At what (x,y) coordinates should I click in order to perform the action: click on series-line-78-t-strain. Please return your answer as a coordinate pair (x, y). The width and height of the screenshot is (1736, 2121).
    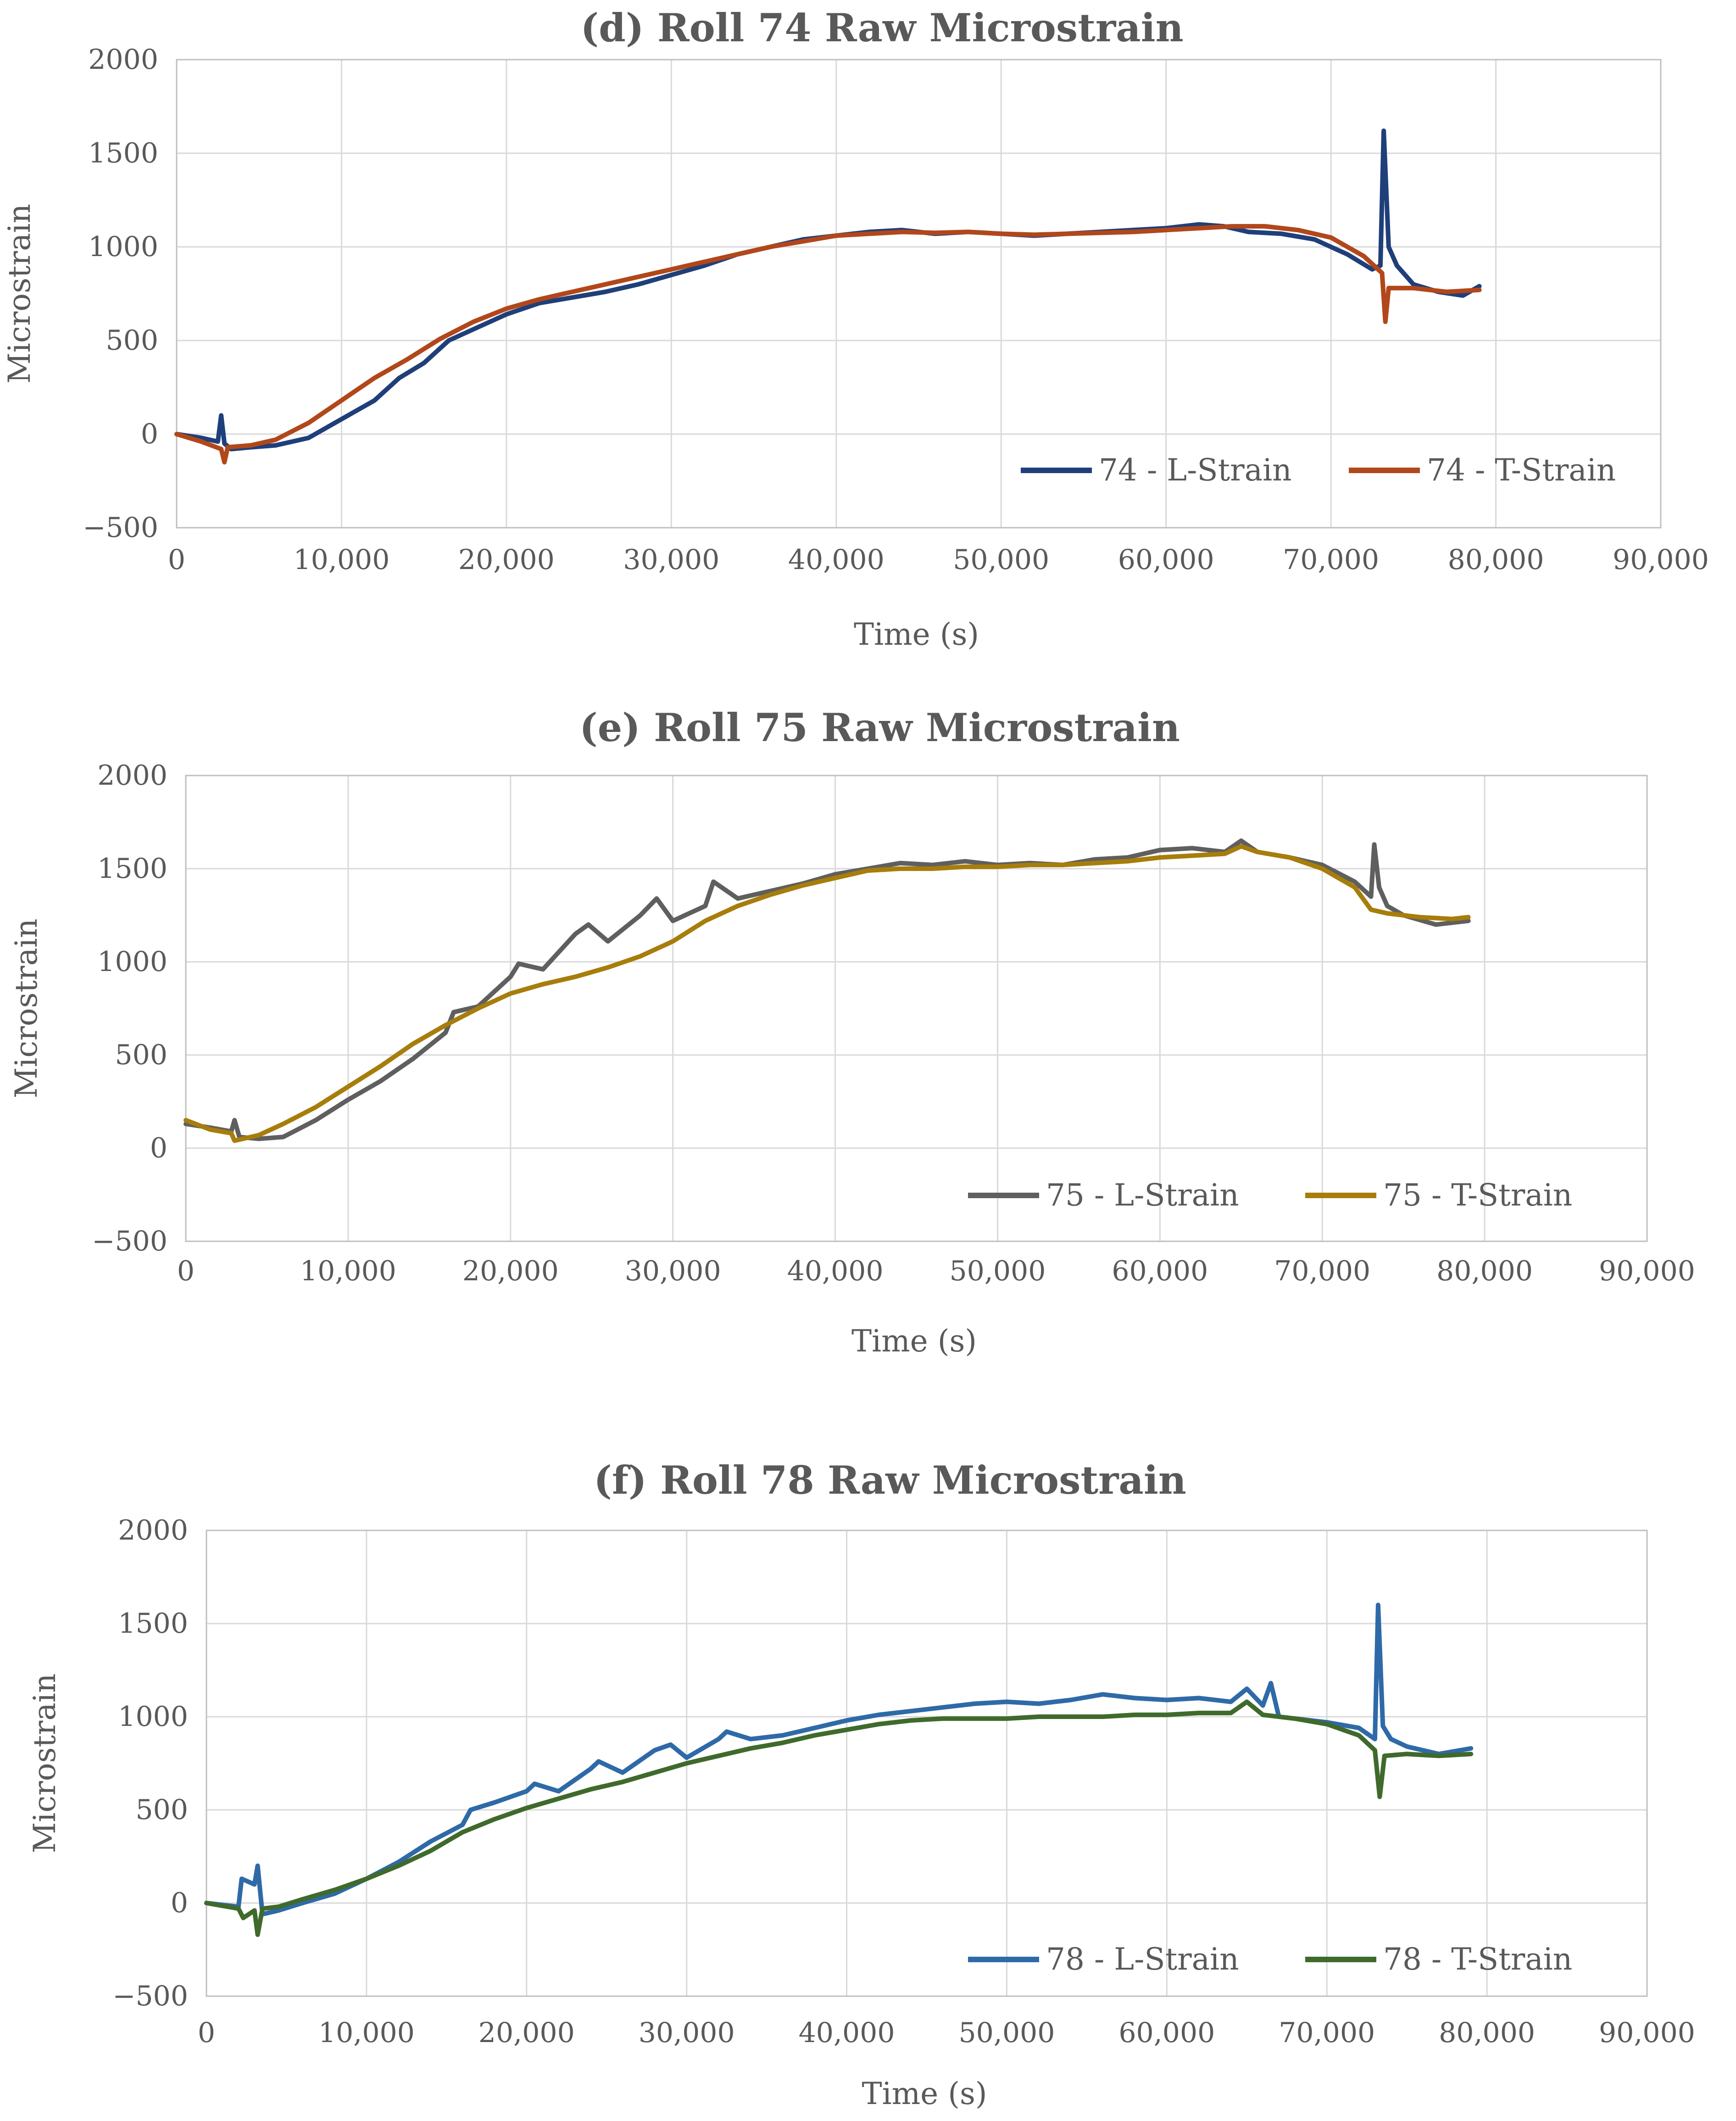
    Looking at the image, I should click on (839, 1818).